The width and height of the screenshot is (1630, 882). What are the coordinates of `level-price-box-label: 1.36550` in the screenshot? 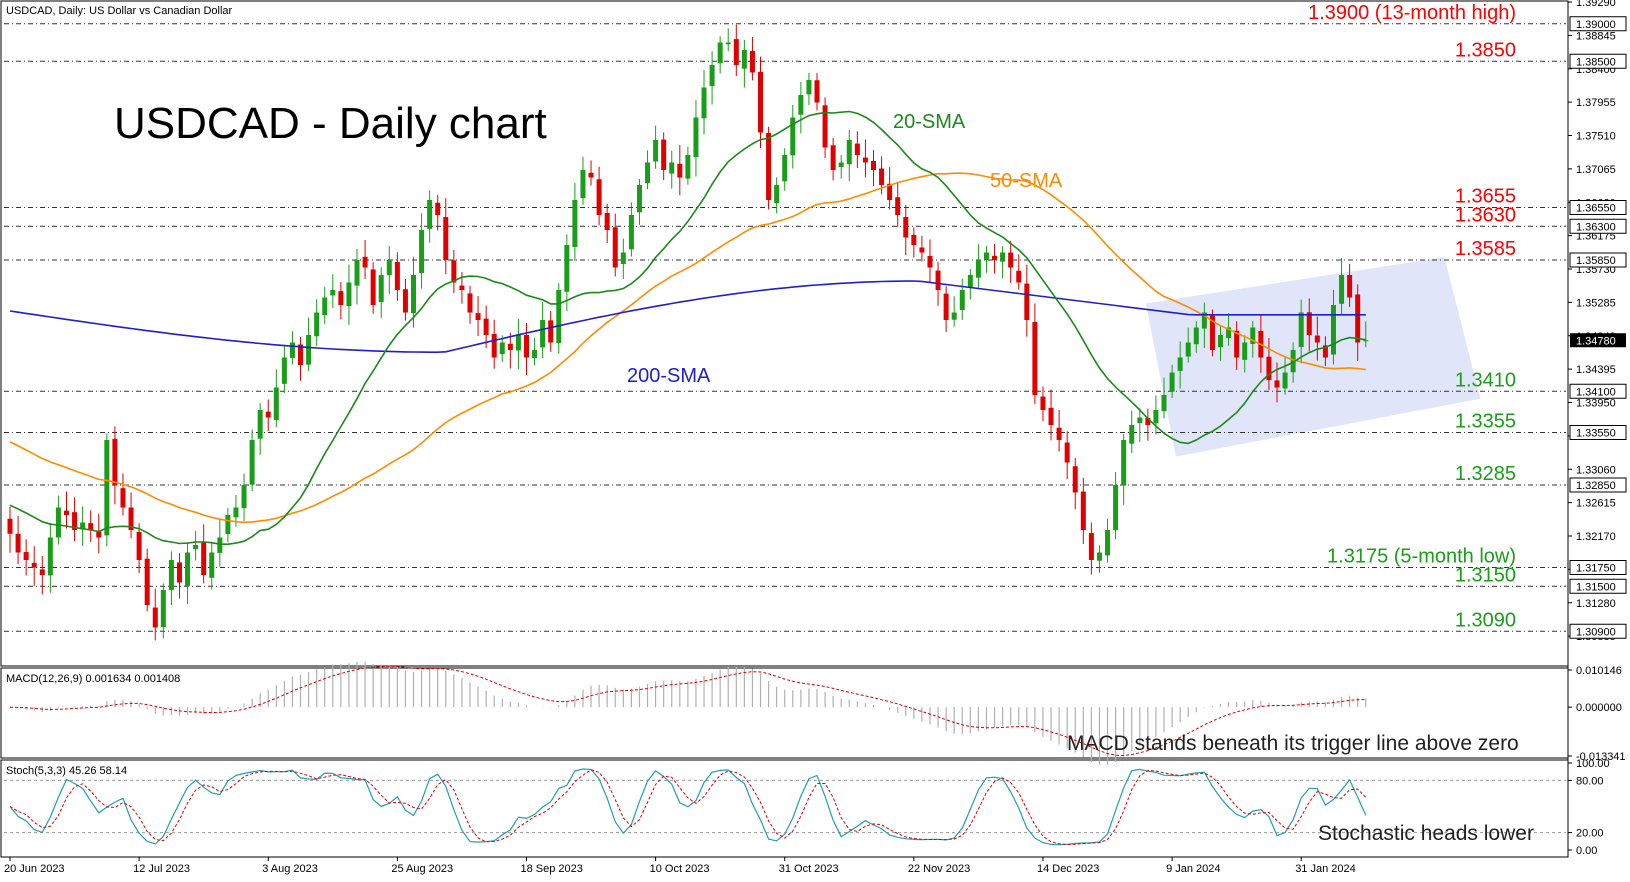 It's located at (1596, 209).